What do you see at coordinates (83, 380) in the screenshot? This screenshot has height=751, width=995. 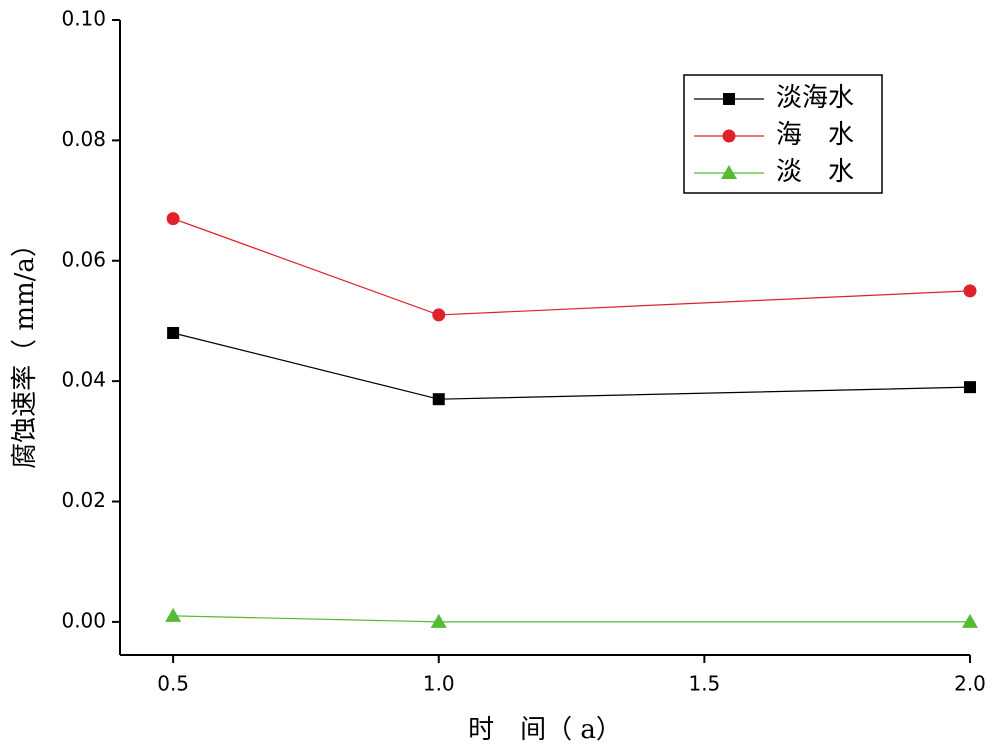 I see `y-tick-label: 0.04` at bounding box center [83, 380].